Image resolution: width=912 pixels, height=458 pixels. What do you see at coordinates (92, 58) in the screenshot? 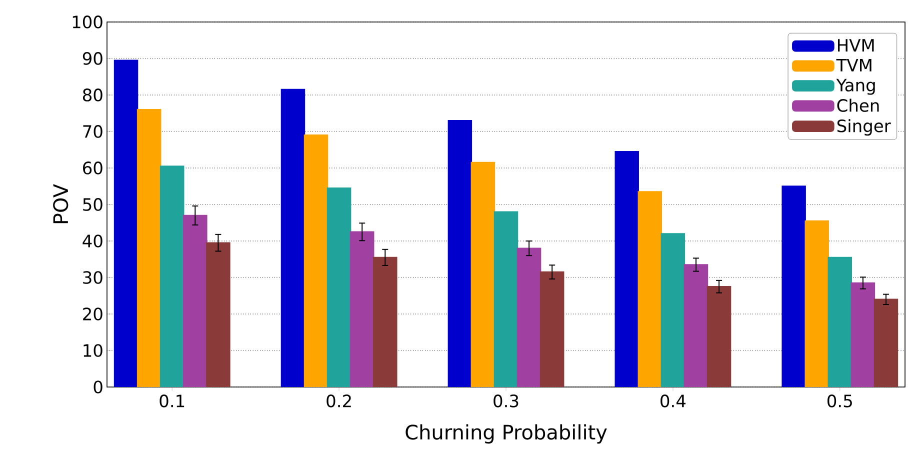
I see `y-tick-label: 90` at bounding box center [92, 58].